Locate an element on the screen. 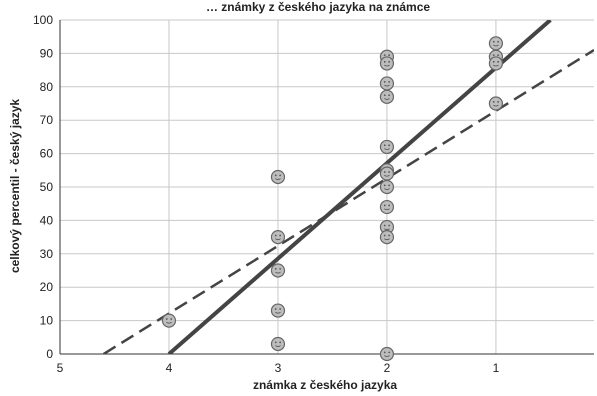 The image size is (597, 396). x-tick-label: 5 is located at coordinates (60, 368).